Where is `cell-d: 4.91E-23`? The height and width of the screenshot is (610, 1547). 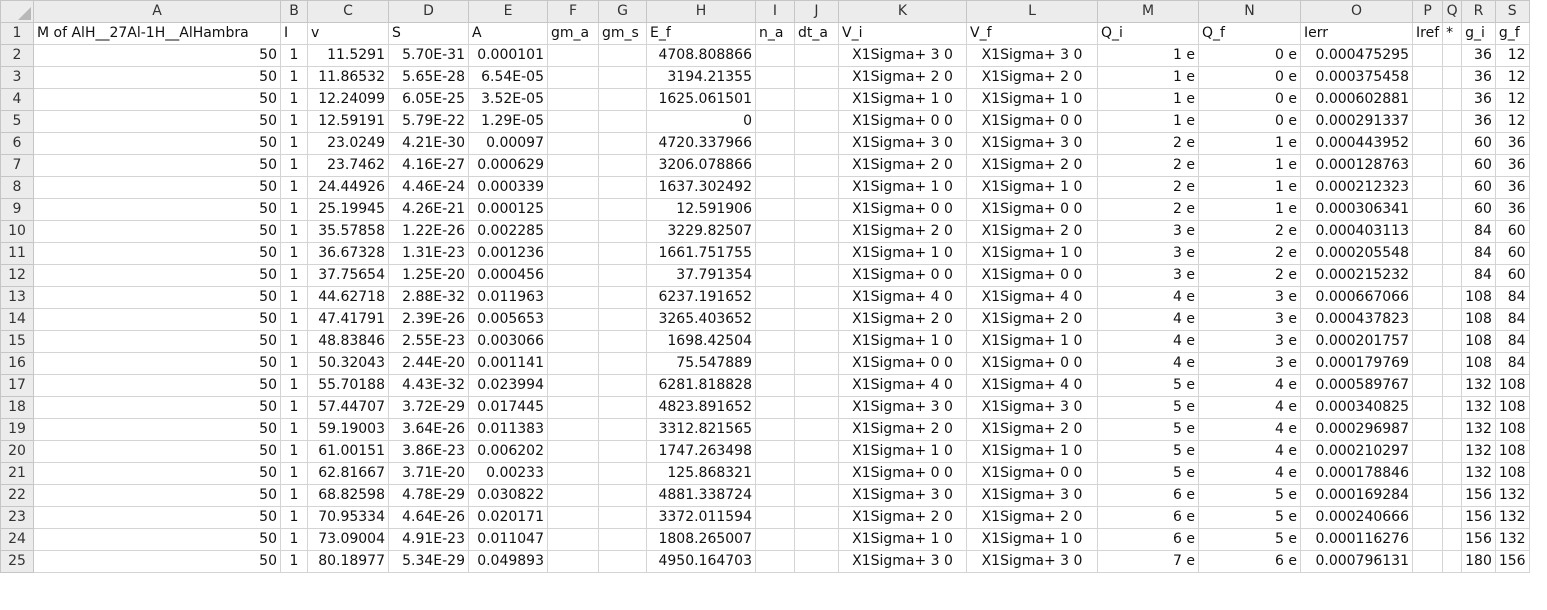
cell-d: 4.91E-23 is located at coordinates (428, 539).